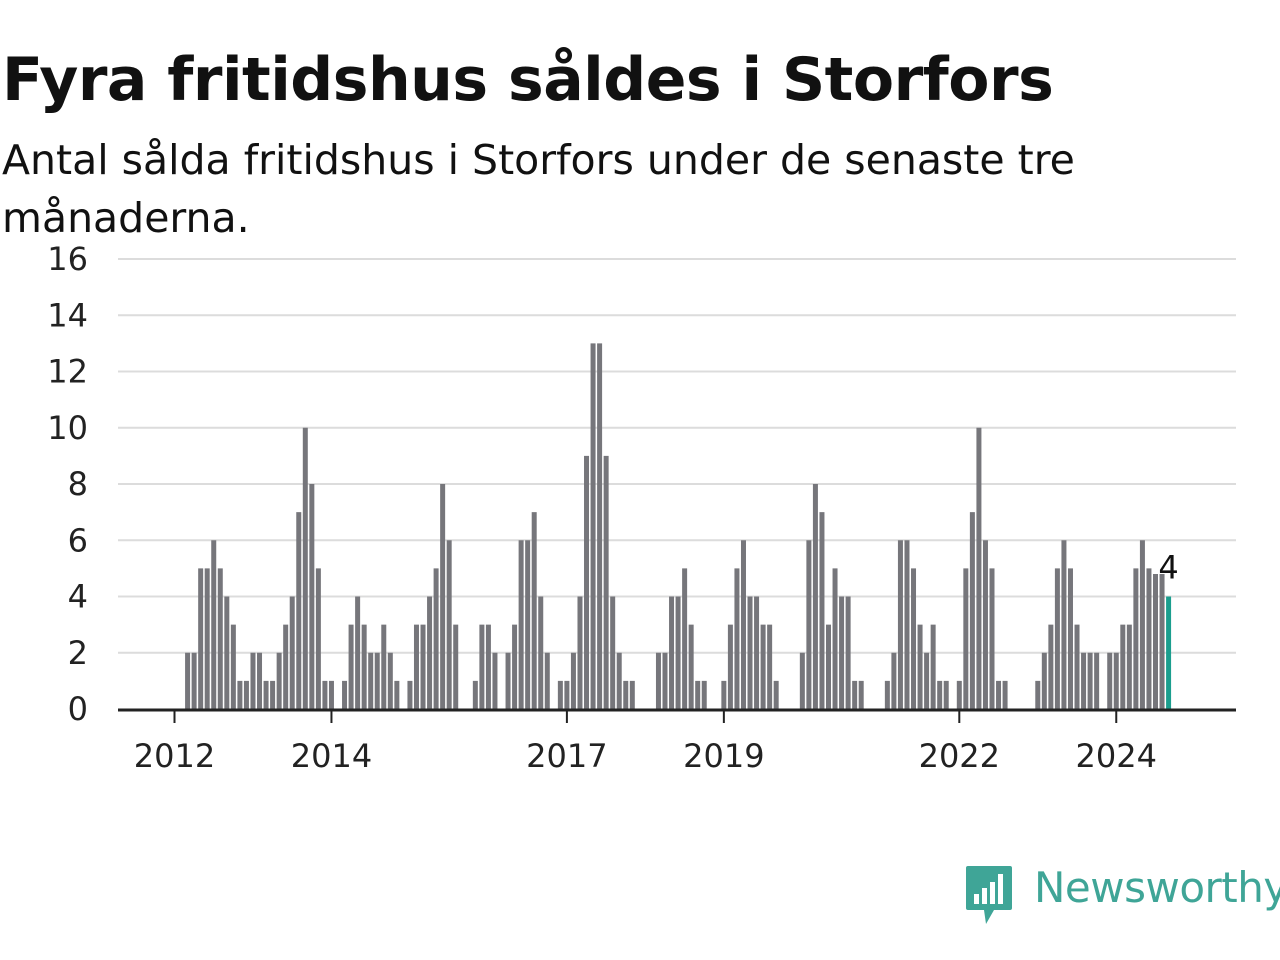 The height and width of the screenshot is (960, 1280). I want to click on y-tick-label-2: 2, so click(78, 653).